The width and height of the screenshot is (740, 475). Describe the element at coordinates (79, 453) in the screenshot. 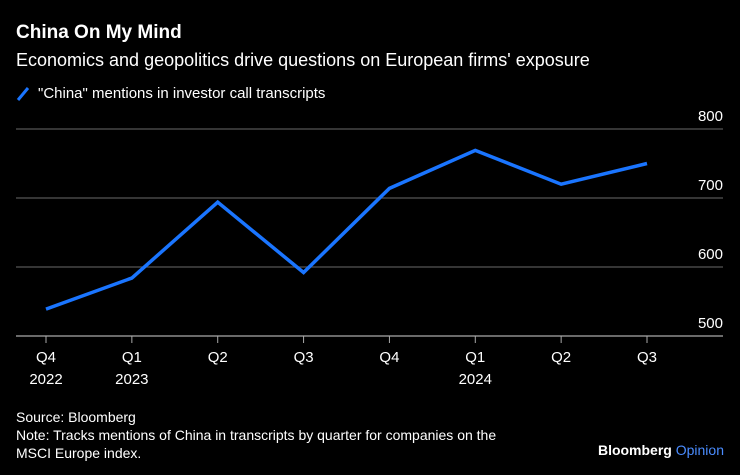

I see `note-line-2: MSCI Europe index.` at that location.